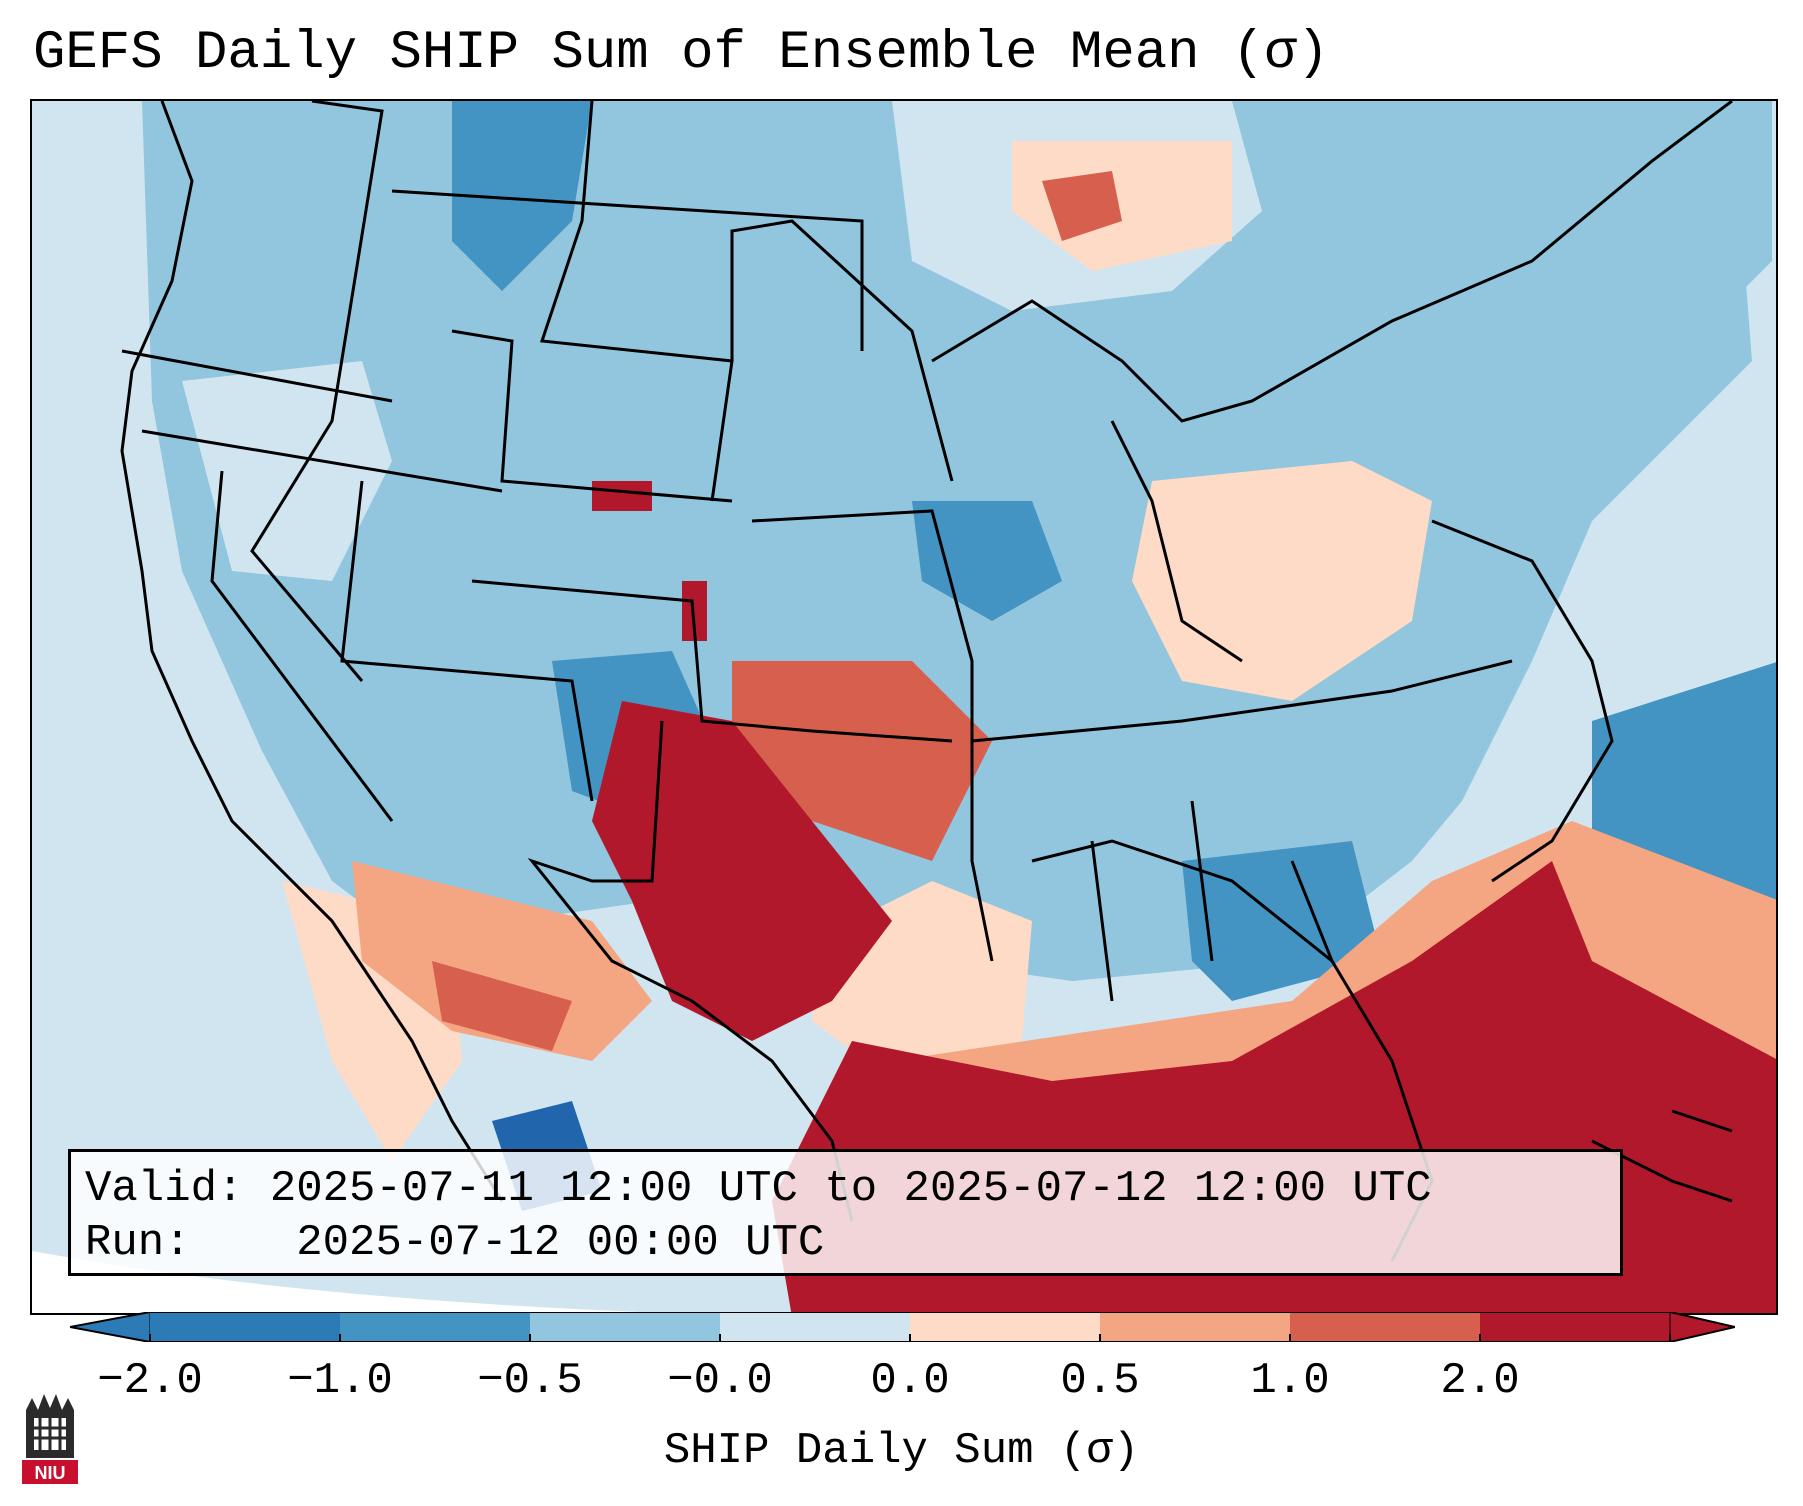 This screenshot has width=1803, height=1506. Describe the element at coordinates (522, 196) in the screenshot. I see `field-montana-north` at that location.